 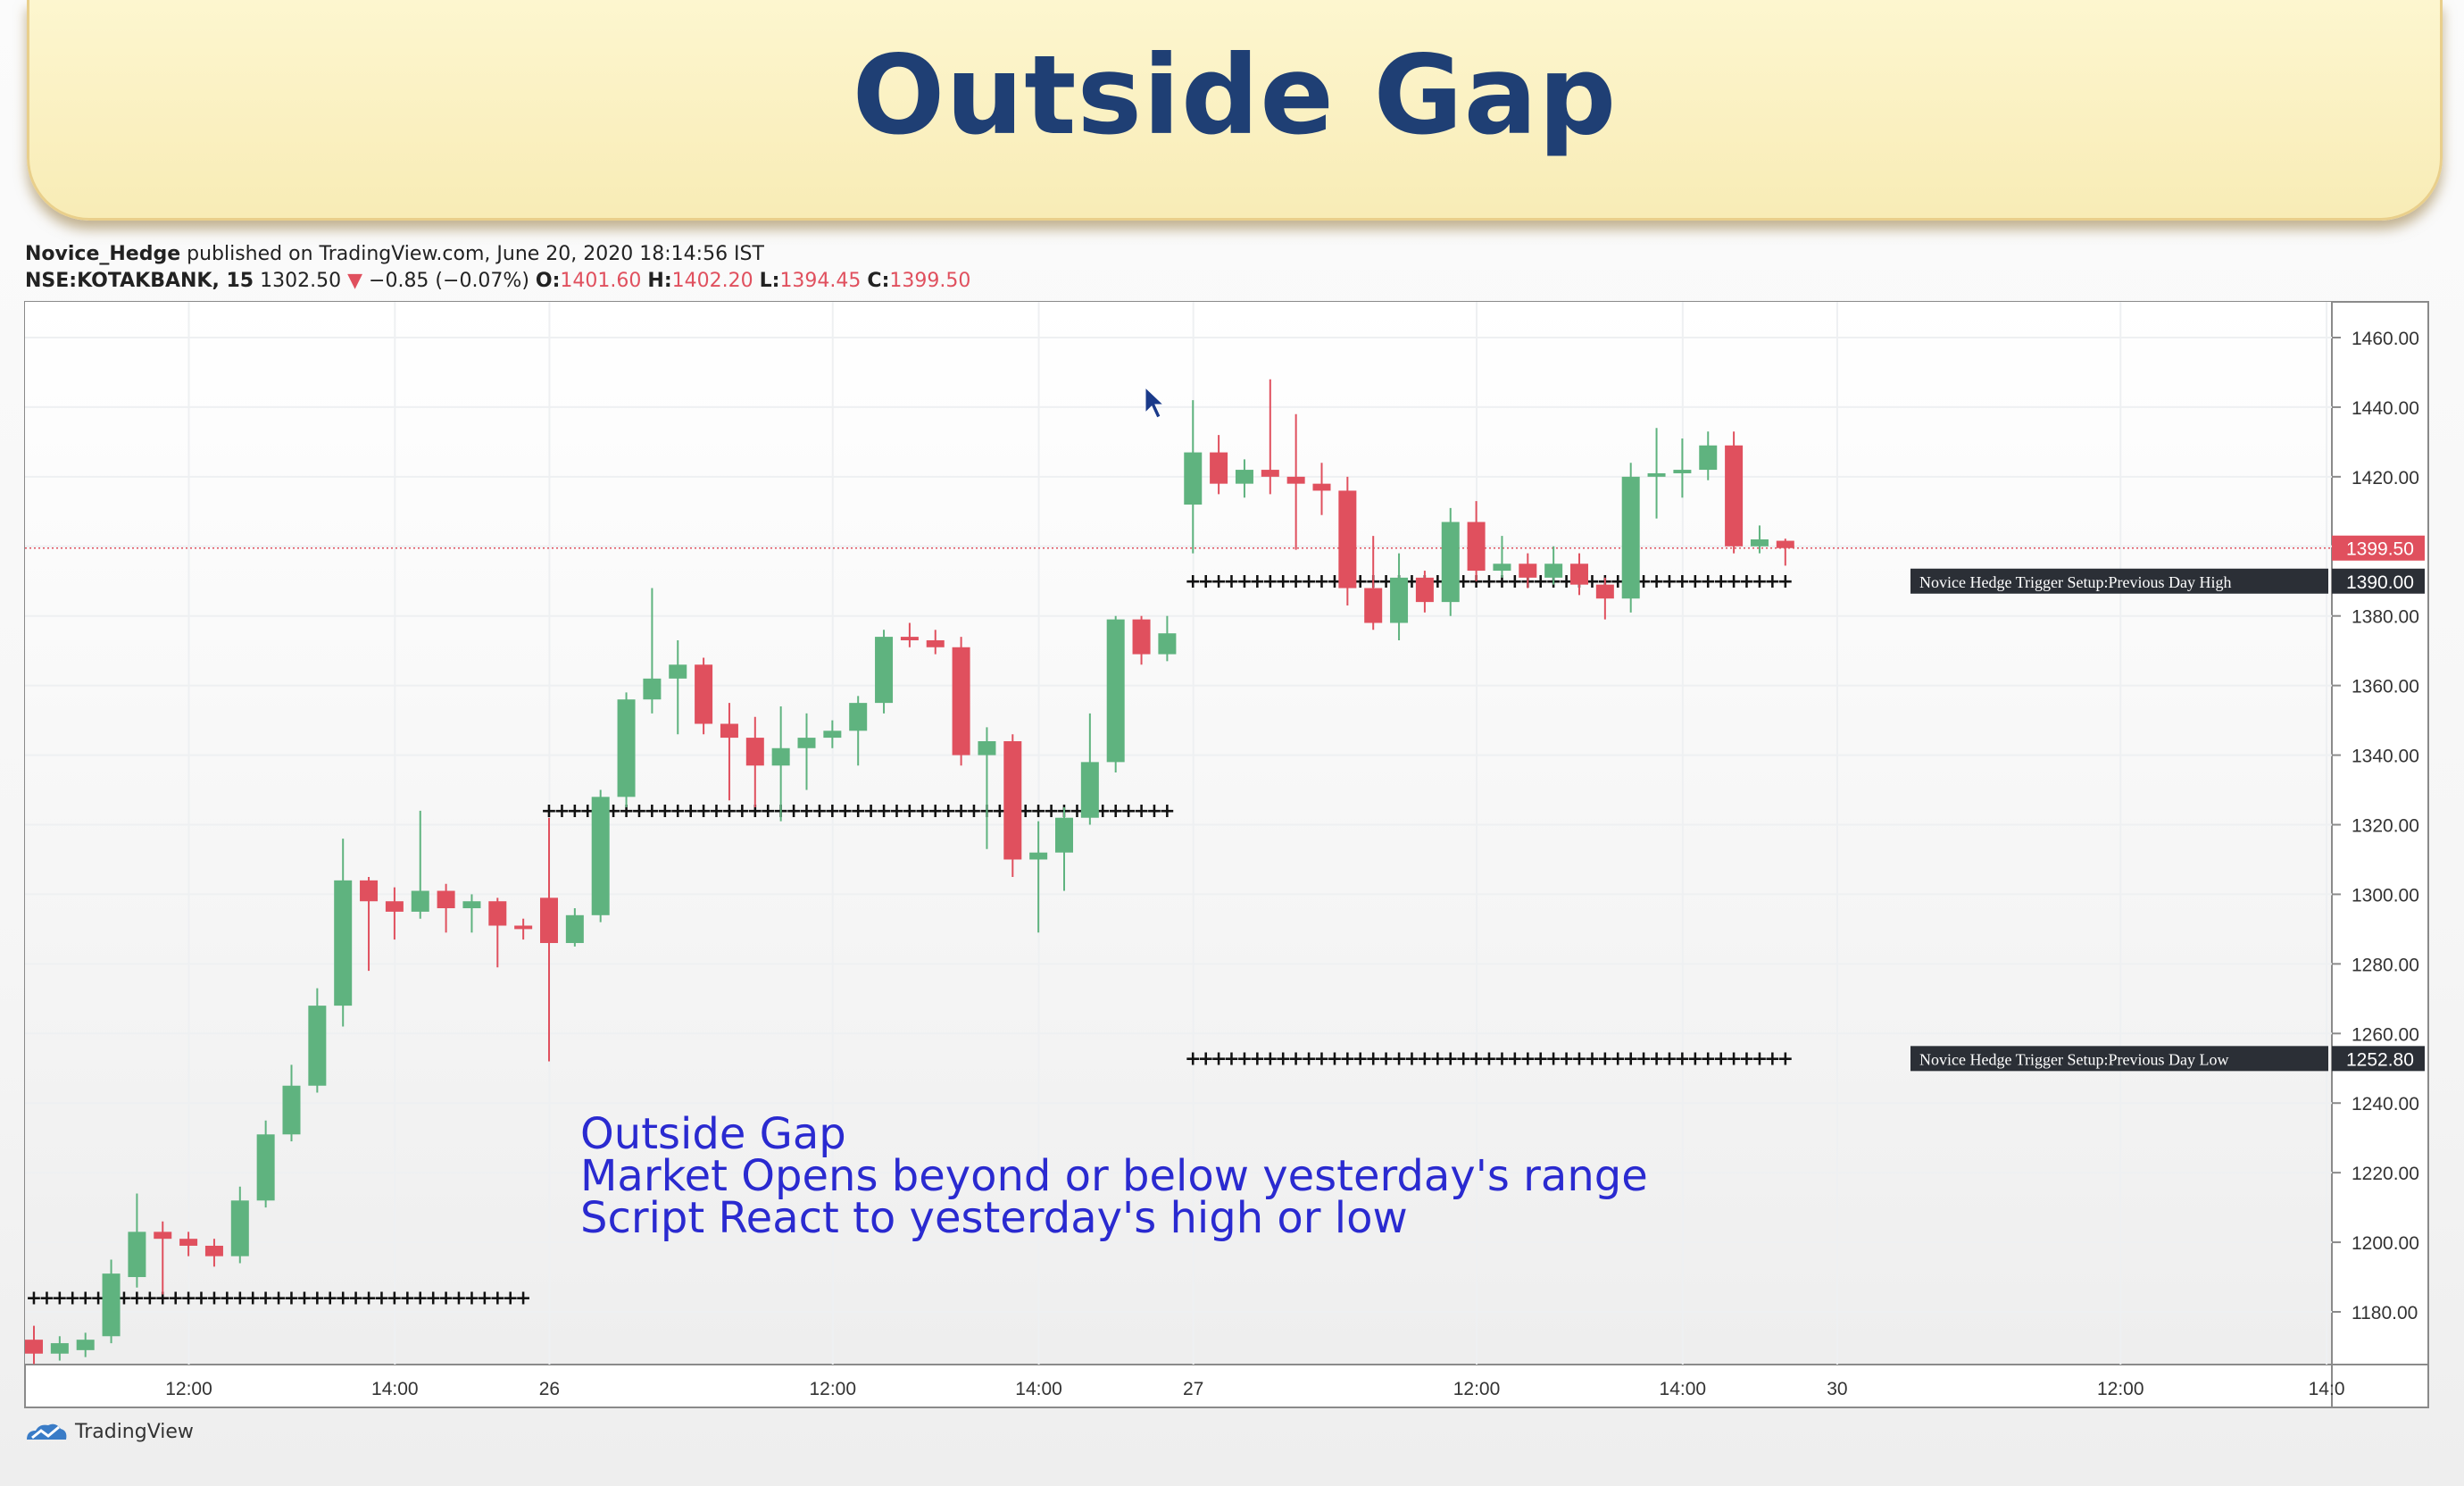 I want to click on open-value: 1401.60, so click(x=601, y=281).